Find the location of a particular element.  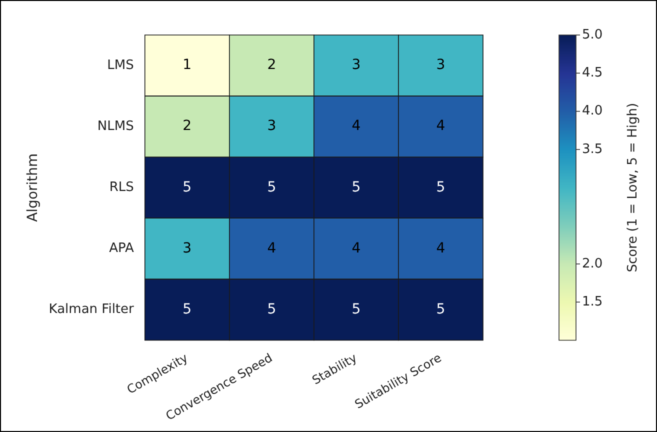

color-bar-label: 2.0 is located at coordinates (592, 264).